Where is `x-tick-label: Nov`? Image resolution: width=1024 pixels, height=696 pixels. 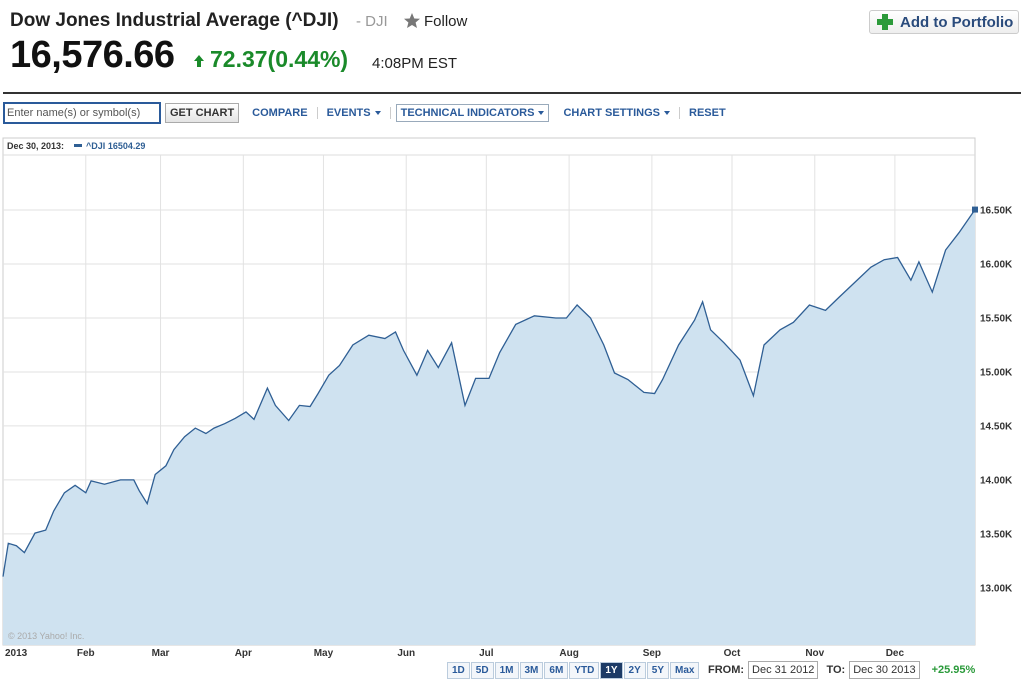 x-tick-label: Nov is located at coordinates (814, 653).